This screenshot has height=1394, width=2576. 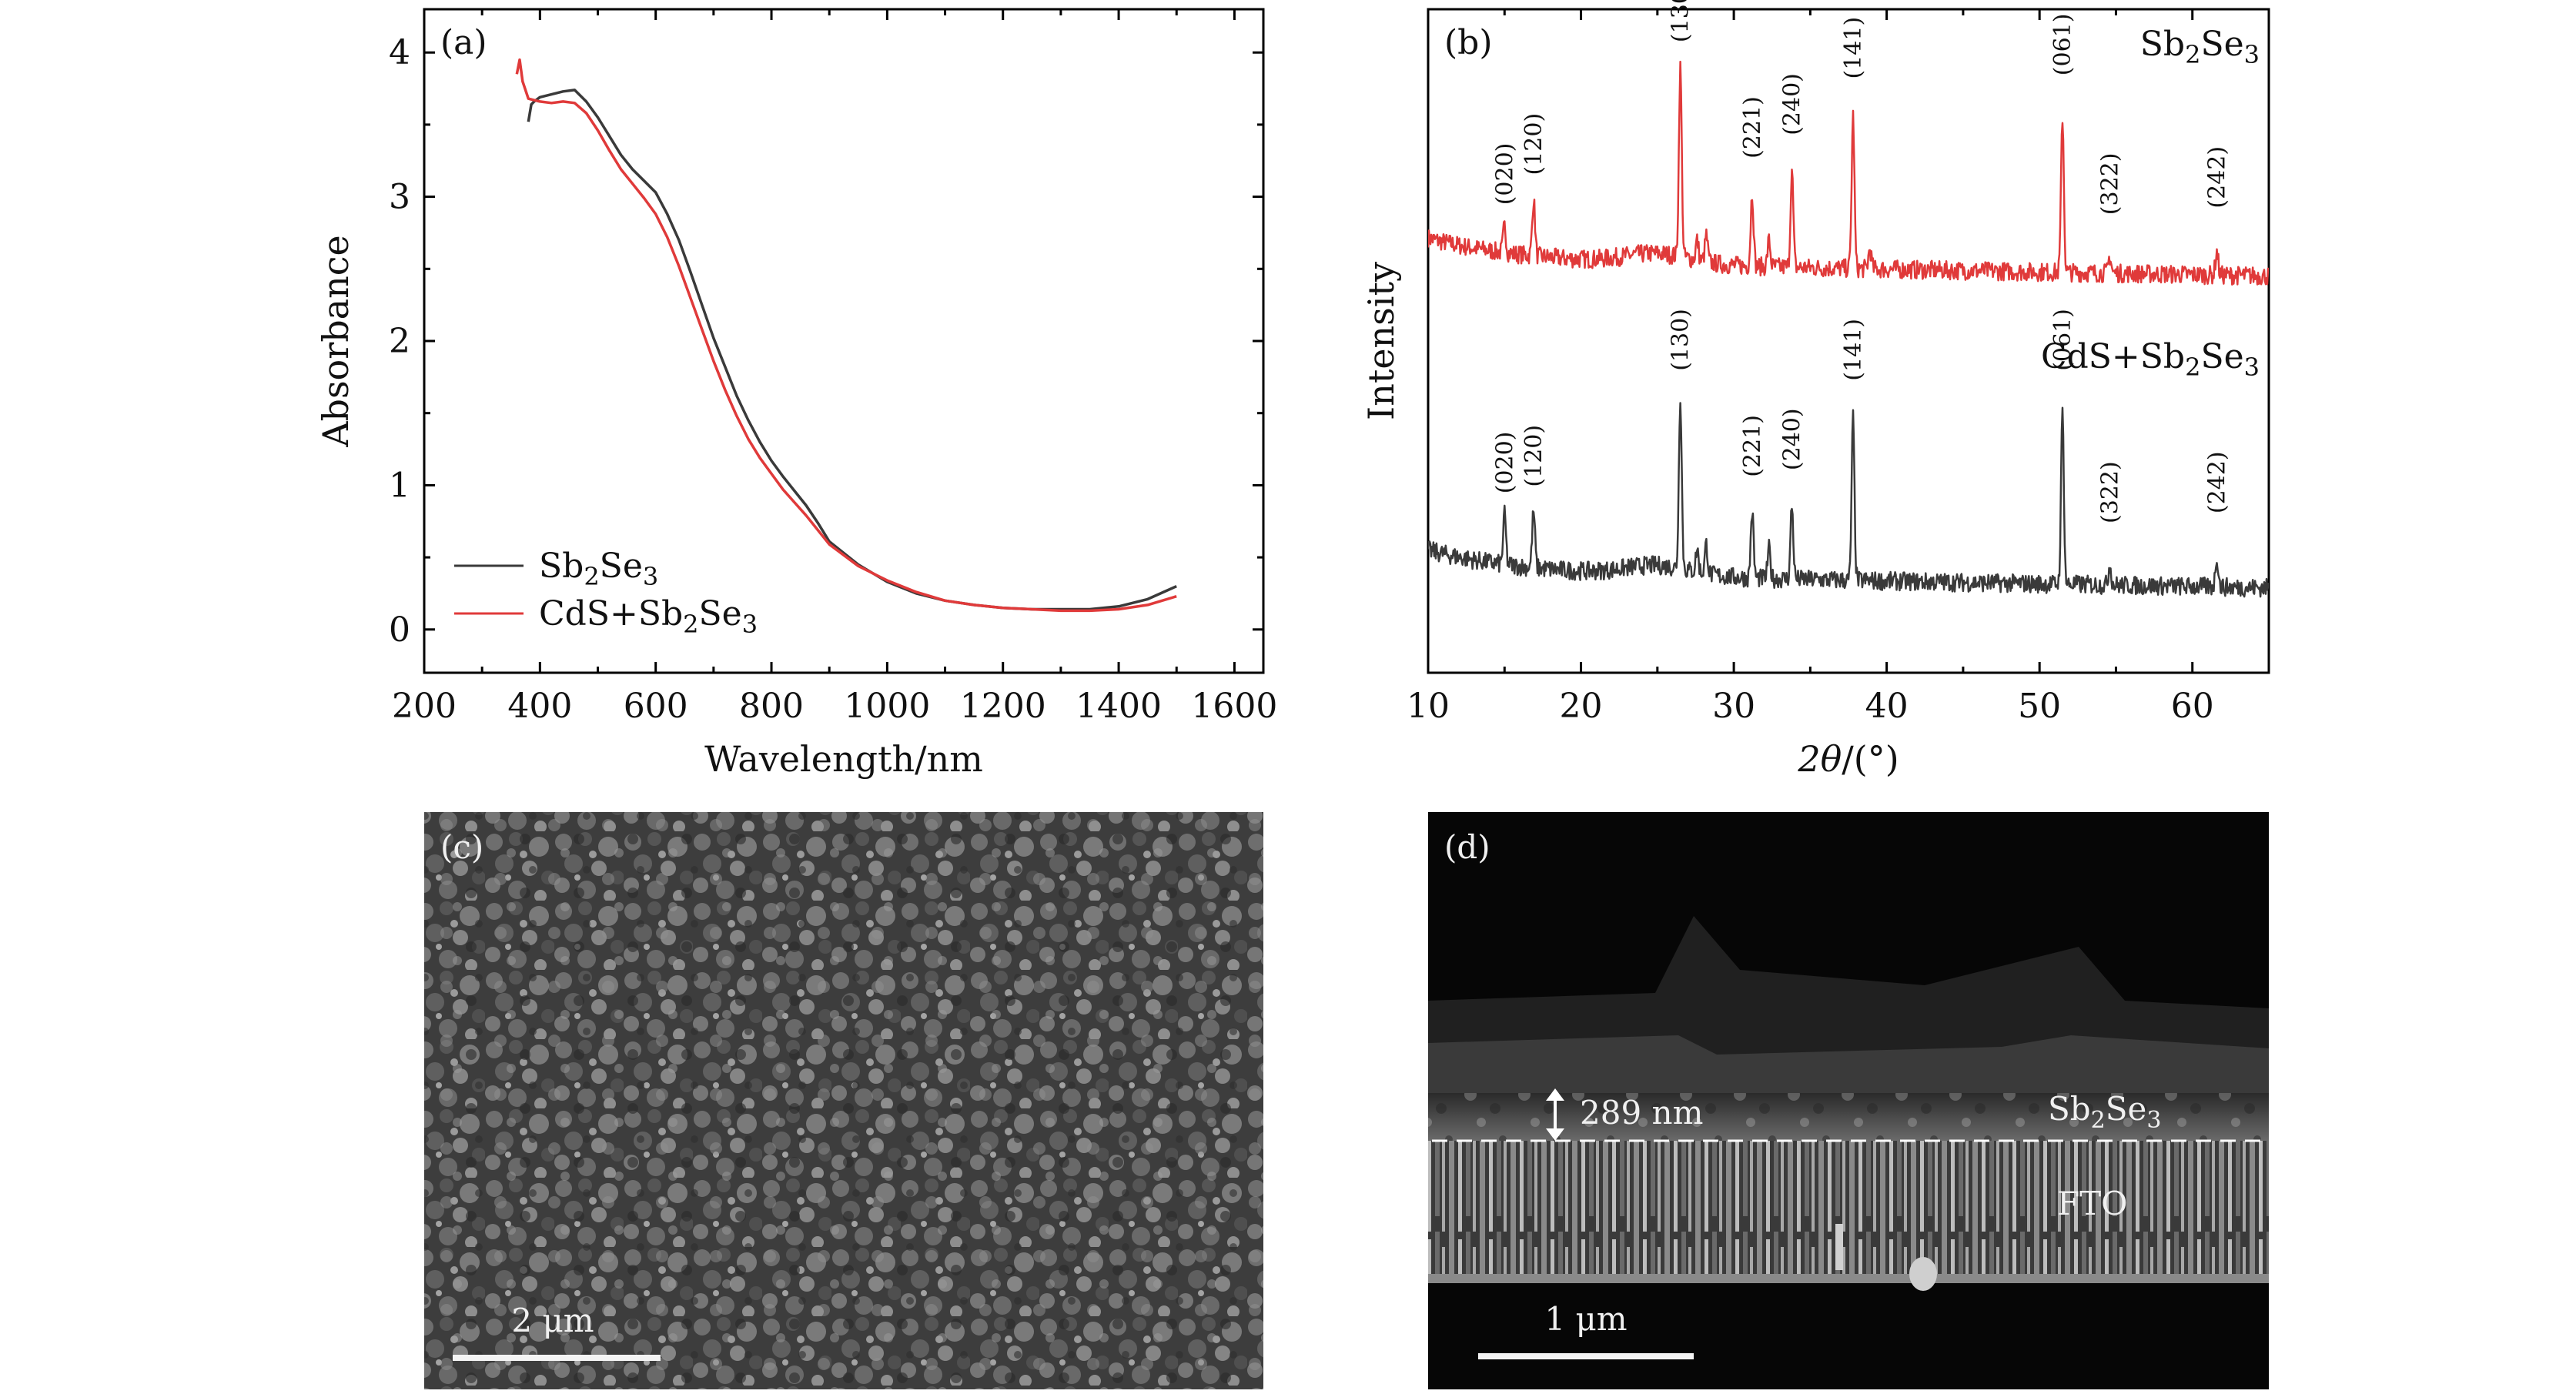 I want to click on scalebar-d, so click(x=1586, y=1356).